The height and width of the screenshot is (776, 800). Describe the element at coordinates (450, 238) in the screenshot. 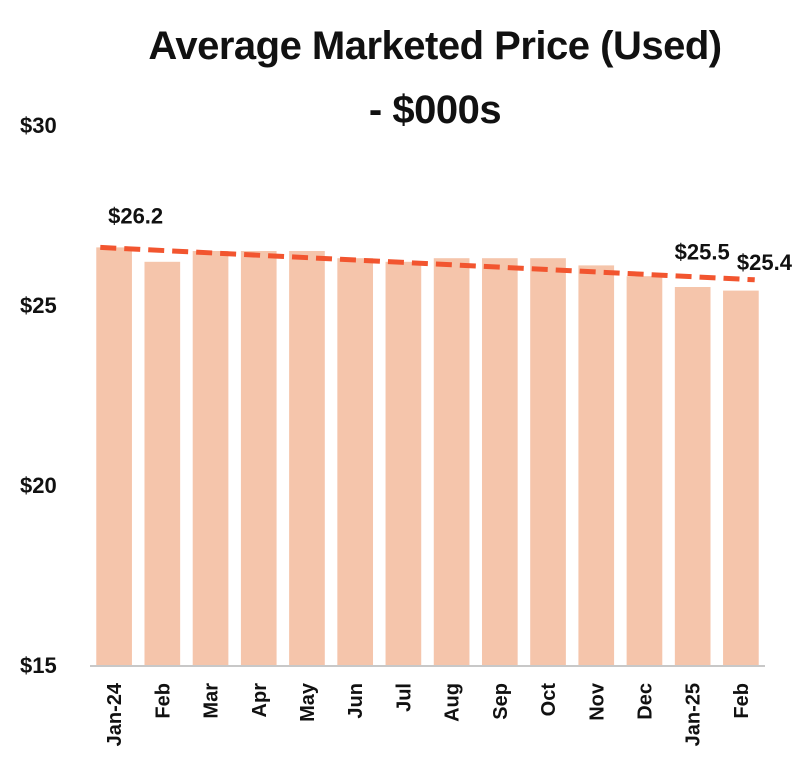

I see `data-labels: $26.2 $25.5 $25.4` at that location.